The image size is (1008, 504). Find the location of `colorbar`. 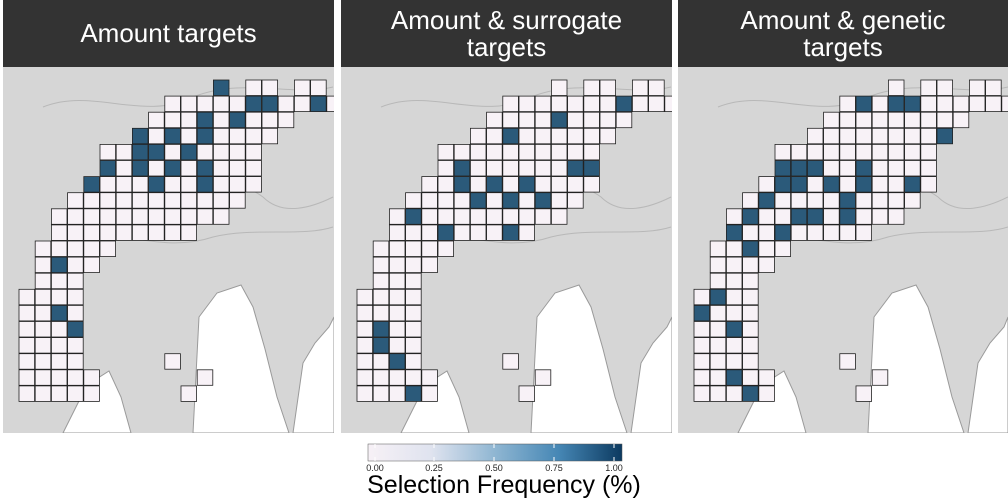

colorbar is located at coordinates (495, 452).